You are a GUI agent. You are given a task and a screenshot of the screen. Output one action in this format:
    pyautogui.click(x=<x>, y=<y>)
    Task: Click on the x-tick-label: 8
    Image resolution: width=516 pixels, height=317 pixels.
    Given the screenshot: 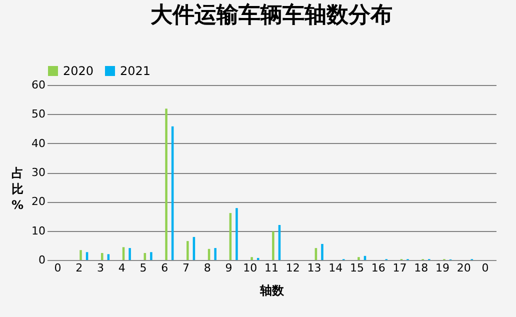 What is the action you would take?
    pyautogui.click(x=207, y=268)
    